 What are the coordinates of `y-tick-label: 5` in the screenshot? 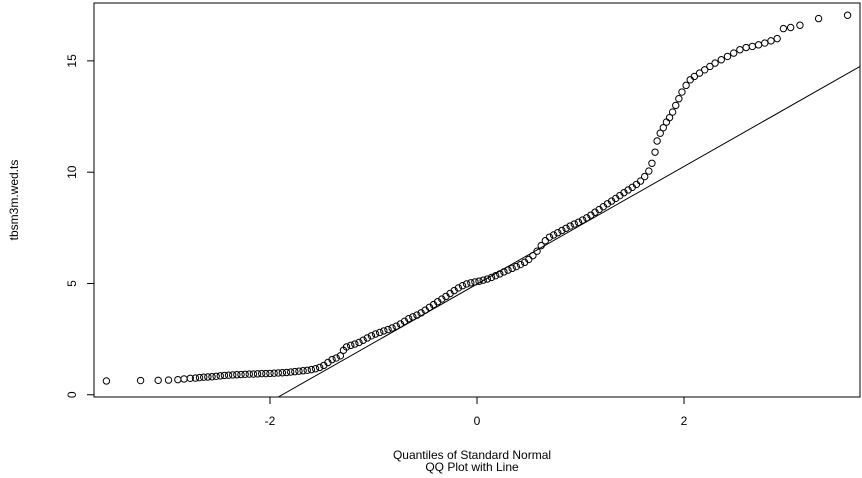 It's located at (72, 283).